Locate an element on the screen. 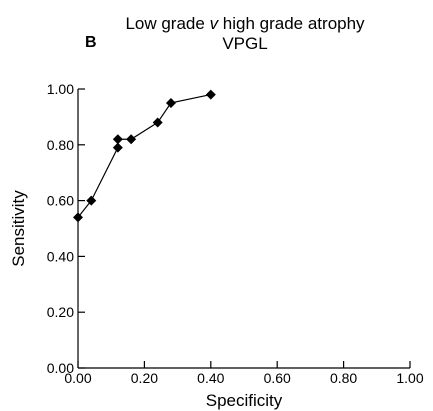  chart-title: Low grade v high grade atrophy is located at coordinates (245, 23).